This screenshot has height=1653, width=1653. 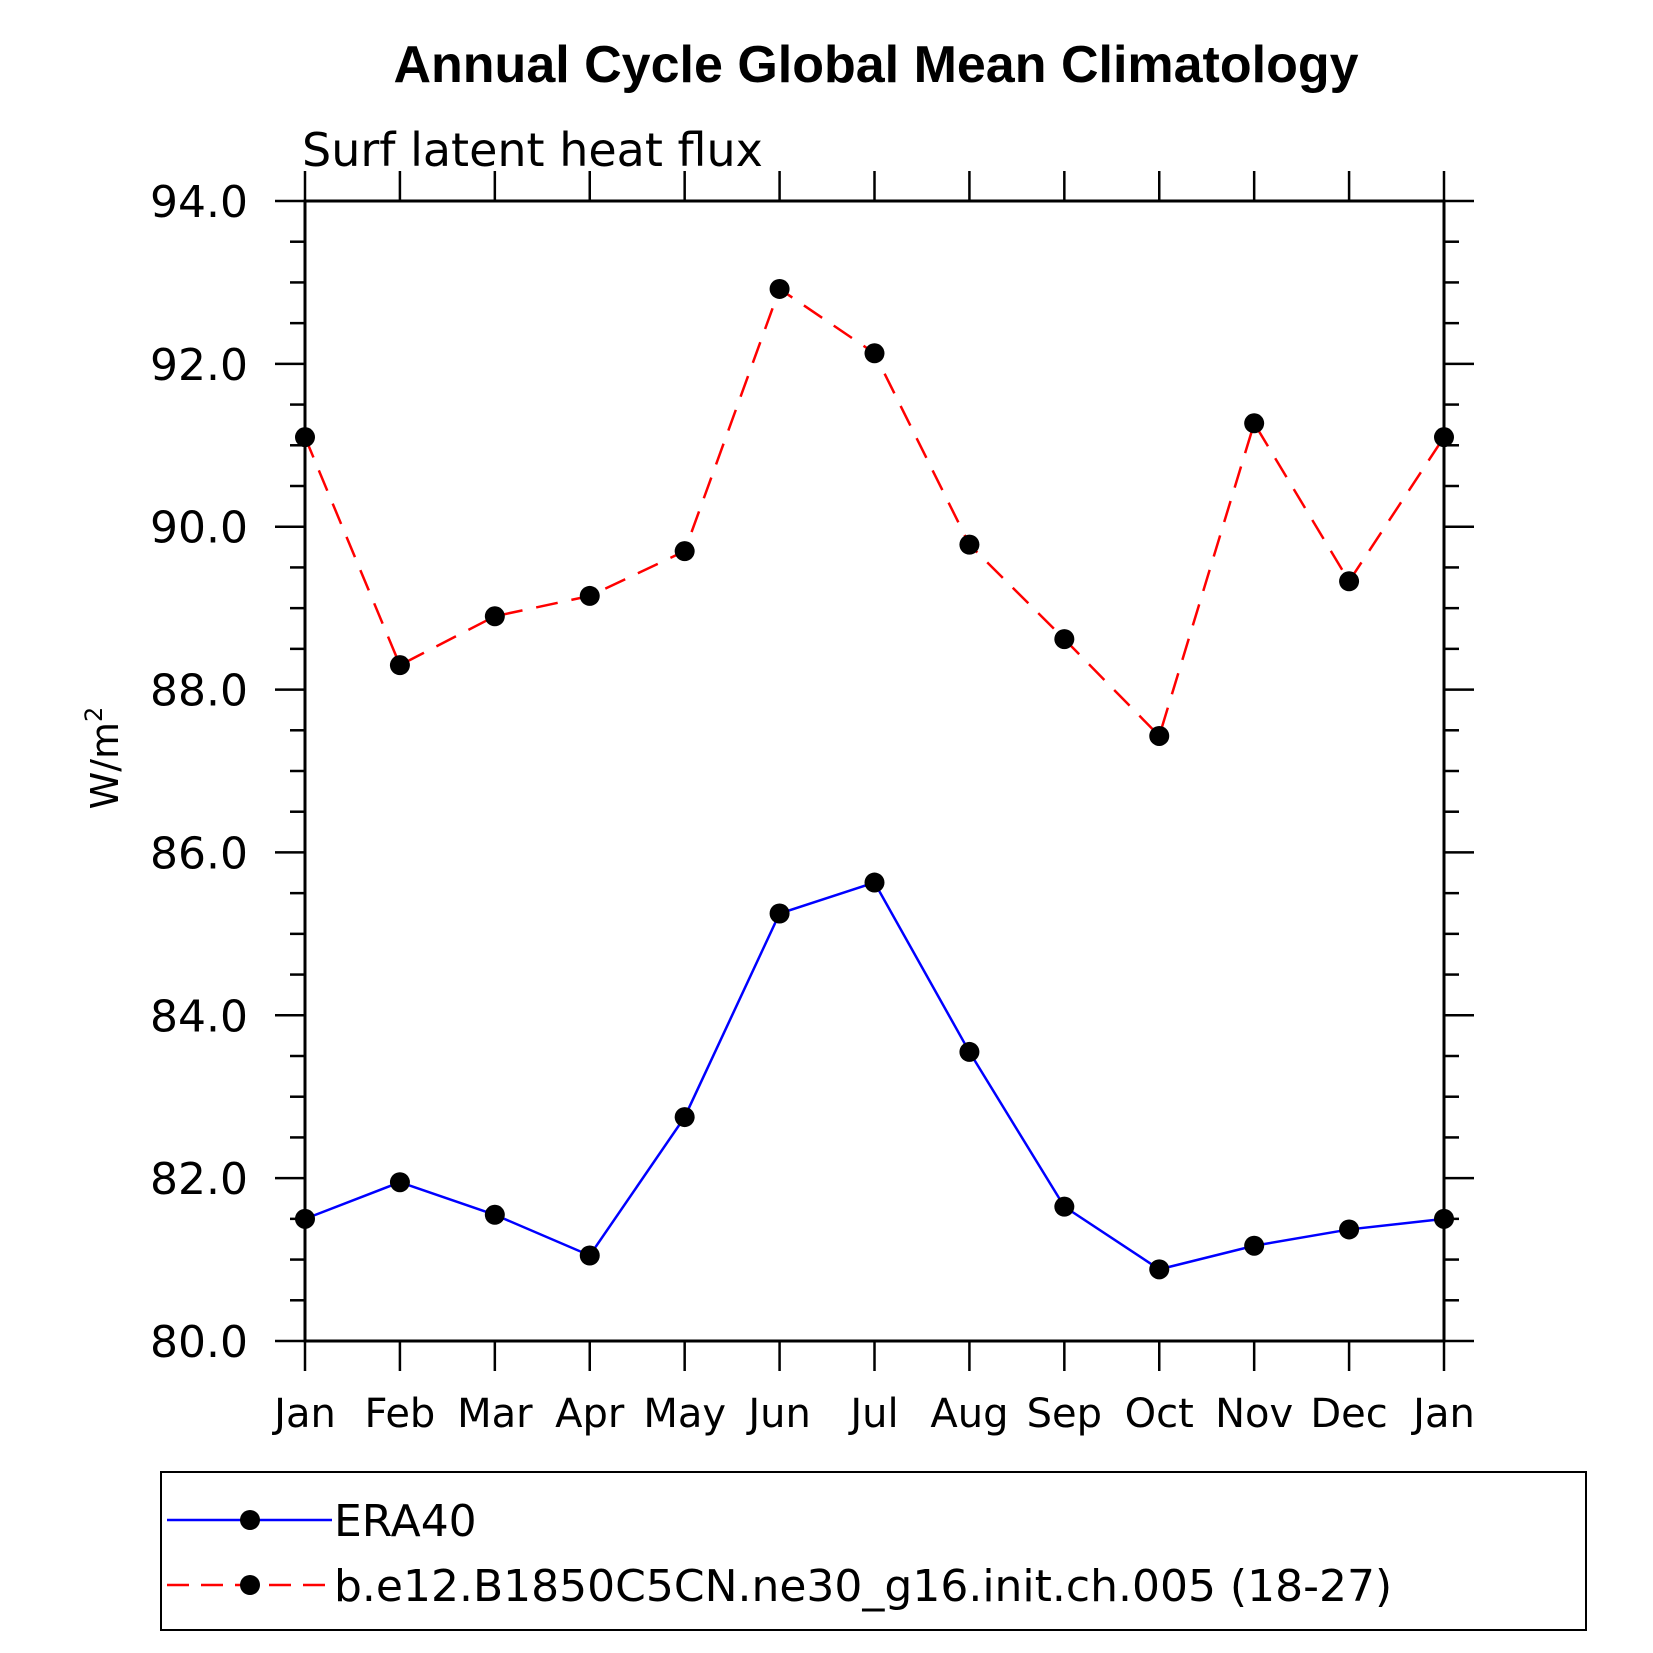 What do you see at coordinates (969, 1414) in the screenshot?
I see `x-tick-label: Aug` at bounding box center [969, 1414].